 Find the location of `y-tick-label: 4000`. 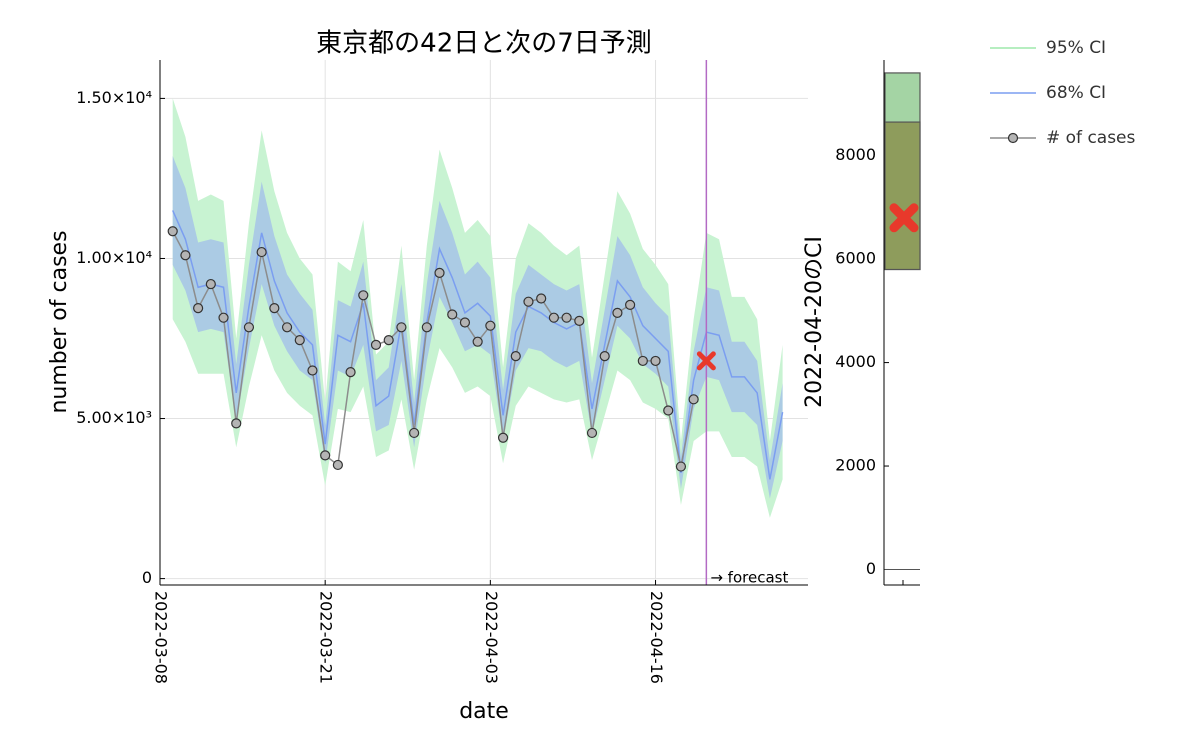

y-tick-label: 4000 is located at coordinates (855, 361).